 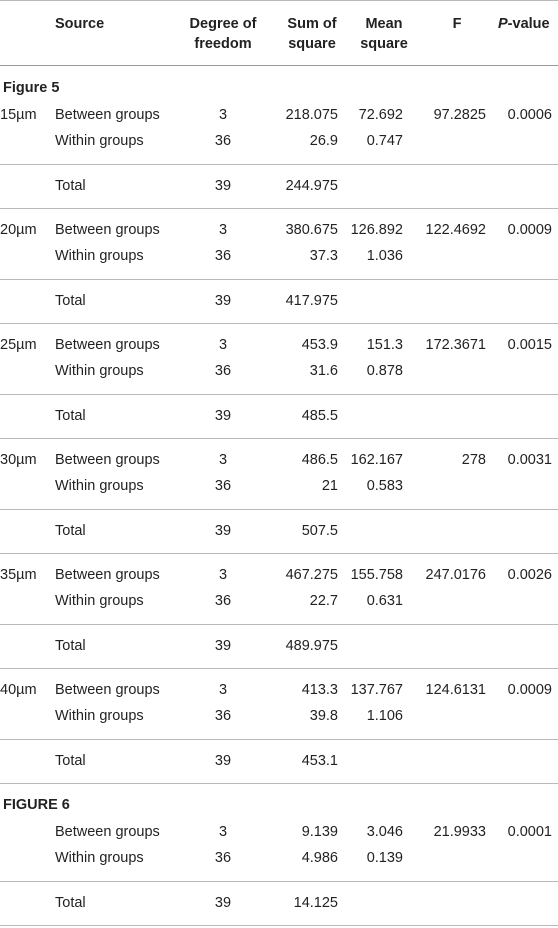 What do you see at coordinates (384, 141) in the screenshot?
I see `within-ms: 0.747` at bounding box center [384, 141].